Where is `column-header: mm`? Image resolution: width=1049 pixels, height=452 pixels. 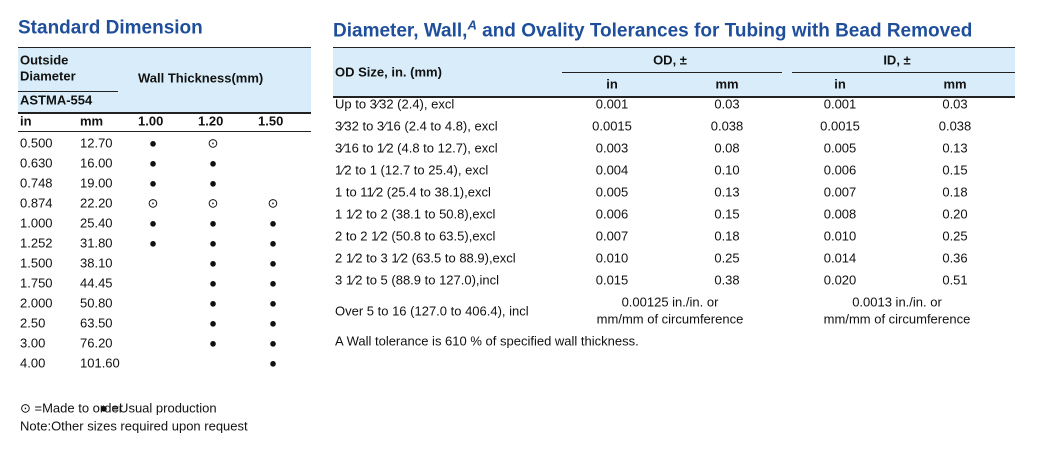
column-header: mm is located at coordinates (955, 84).